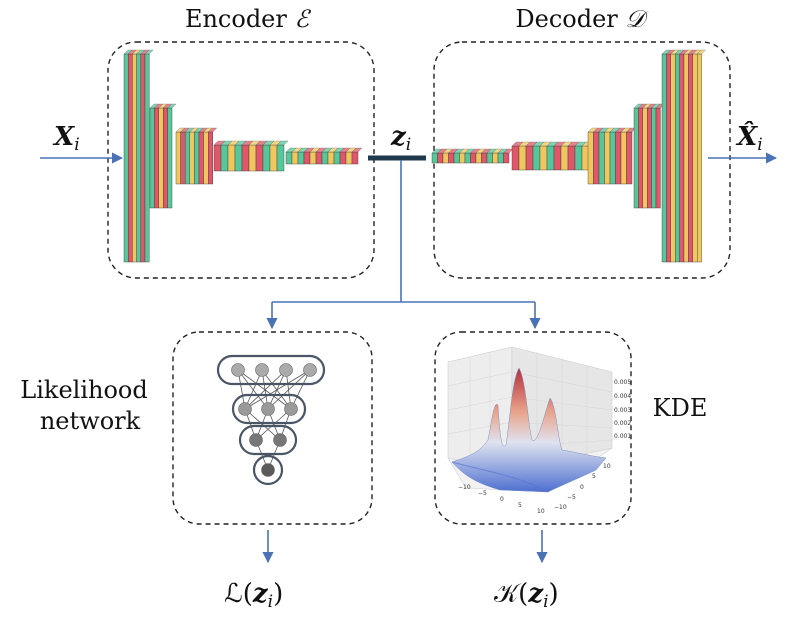  Describe the element at coordinates (83, 390) in the screenshot. I see `likelihood-label-line1: Likelihood` at that location.